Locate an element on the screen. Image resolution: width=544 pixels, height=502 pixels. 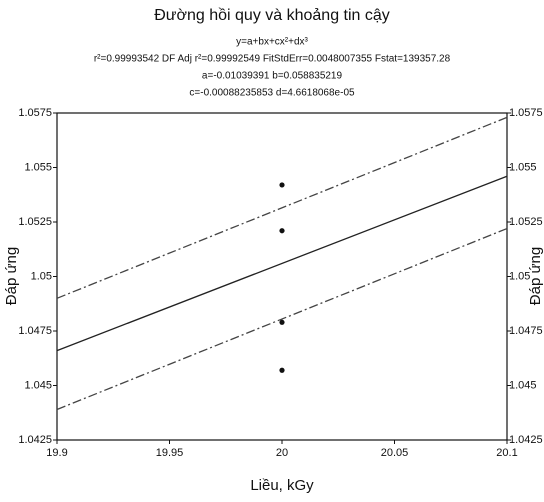
y-tick-label: 1.045 is located at coordinates (38, 385).